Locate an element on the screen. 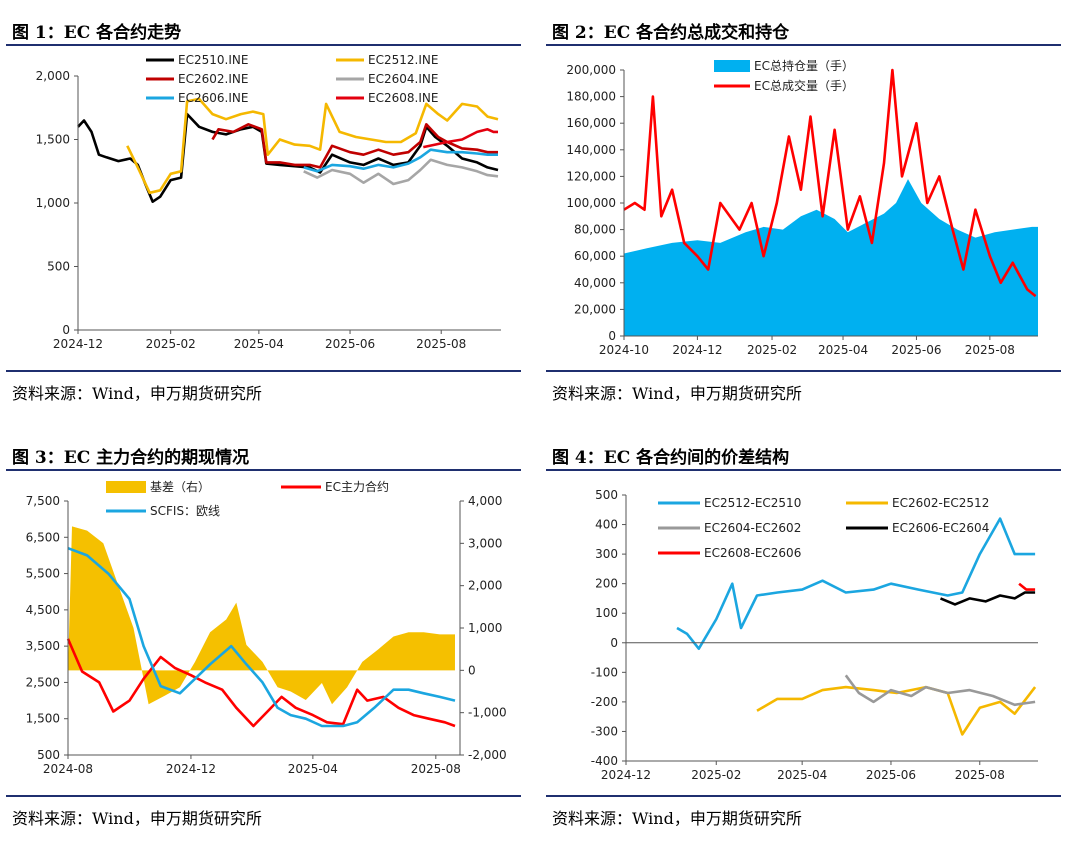  y-tick-label: 2,000 is located at coordinates (53, 76).